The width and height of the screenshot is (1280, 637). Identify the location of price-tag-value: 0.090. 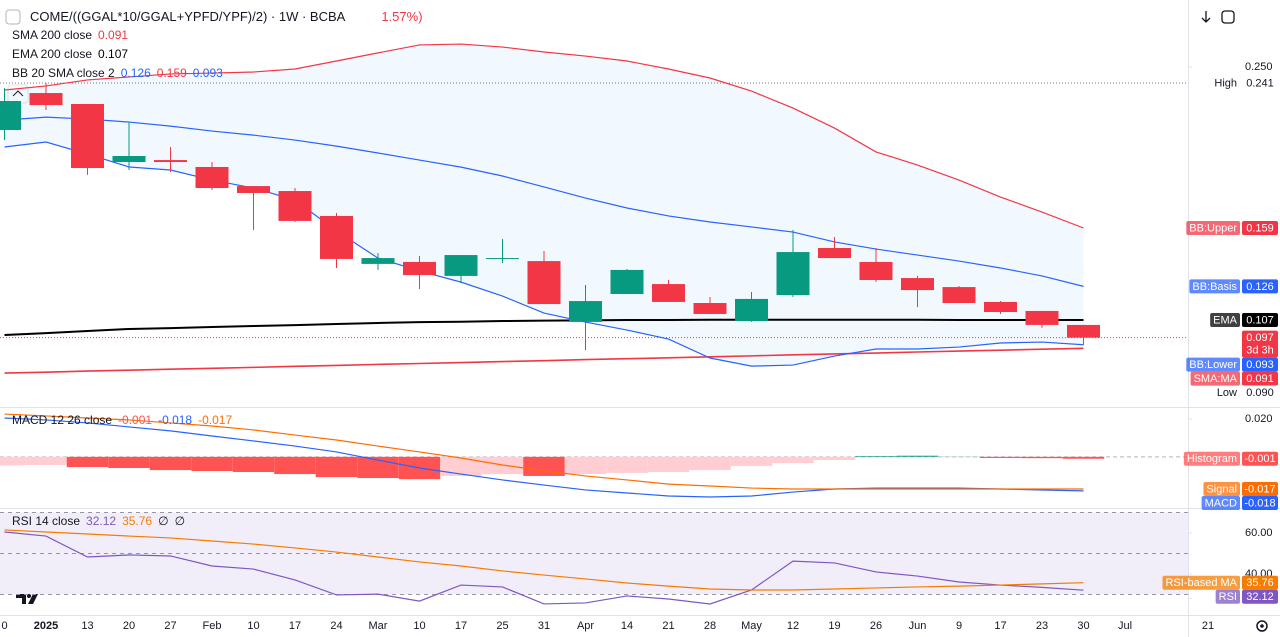
(1260, 393).